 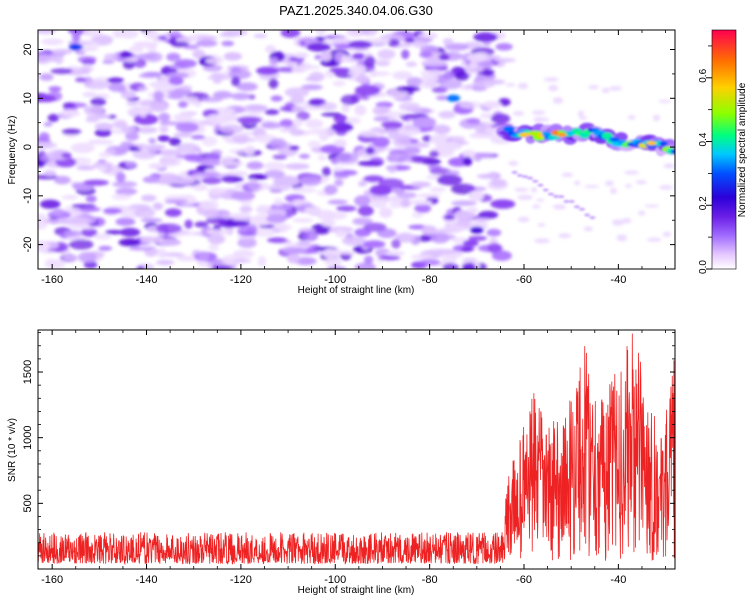 I want to click on colorbar-tick-label: 0.2, so click(x=703, y=203).